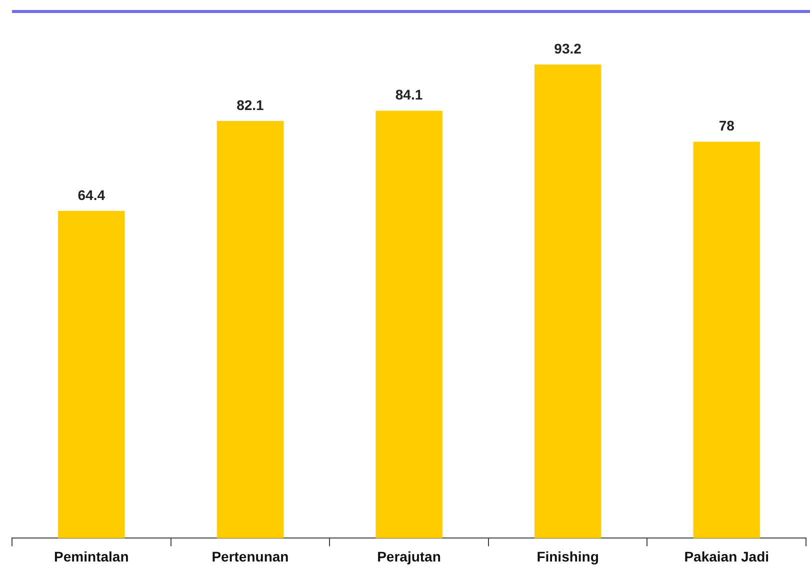 The height and width of the screenshot is (573, 810). Describe the element at coordinates (568, 48) in the screenshot. I see `data-label: 93.2` at that location.